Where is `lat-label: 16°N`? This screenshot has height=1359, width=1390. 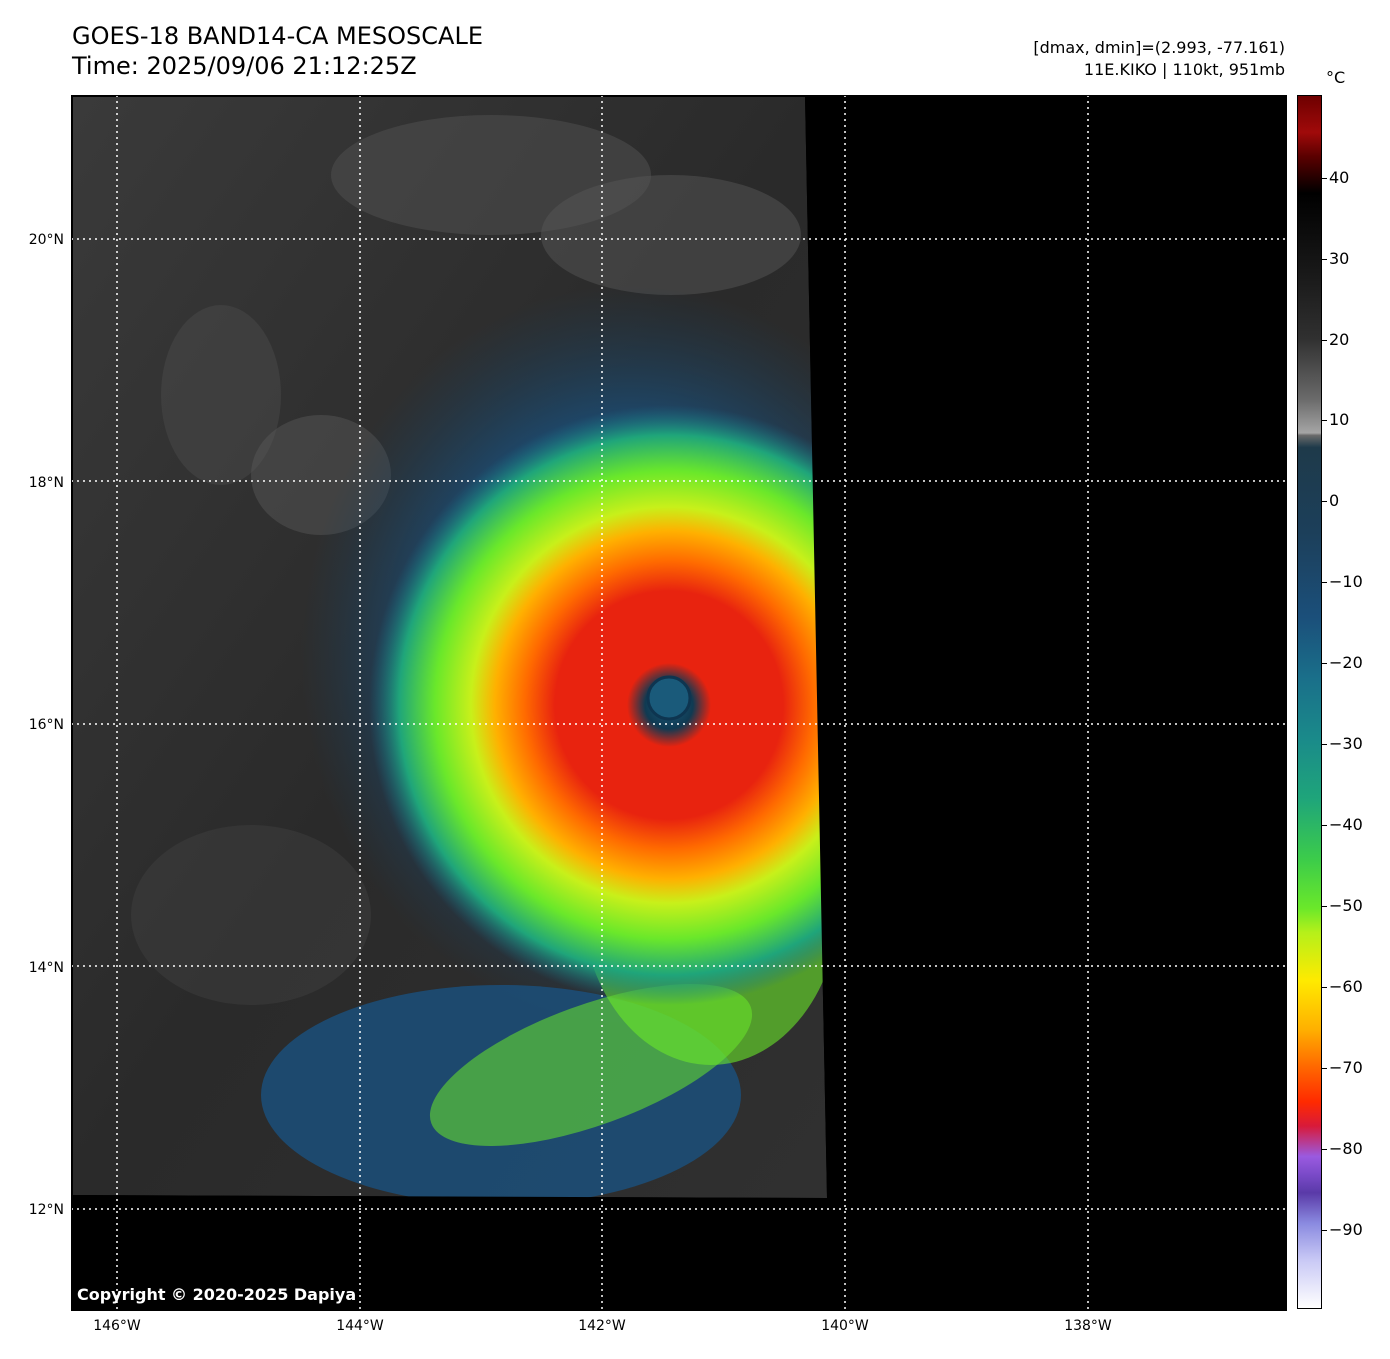 lat-label: 16°N is located at coordinates (46, 725).